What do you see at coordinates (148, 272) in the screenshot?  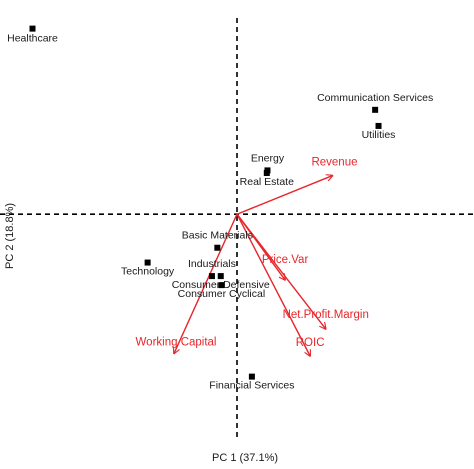 I see `point-label-technology: Technology` at bounding box center [148, 272].